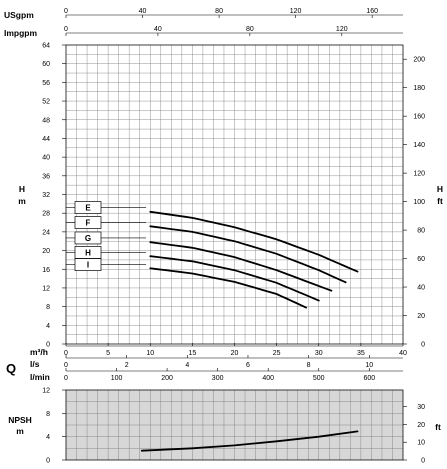 This screenshot has height=469, width=447. What do you see at coordinates (421, 443) in the screenshot?
I see `y-right-tick-label: 10` at bounding box center [421, 443].